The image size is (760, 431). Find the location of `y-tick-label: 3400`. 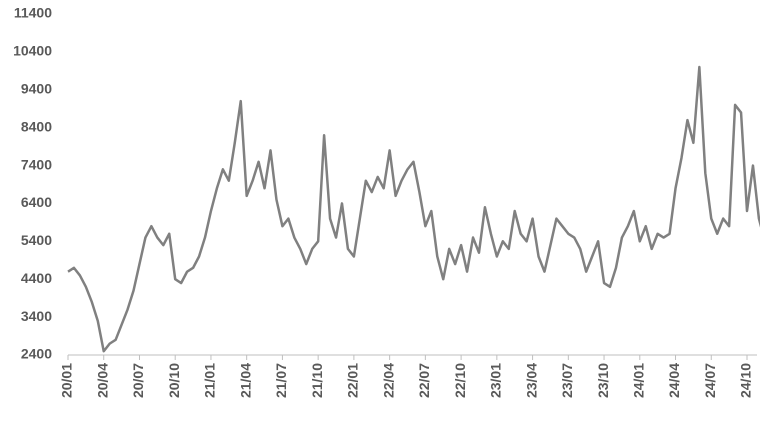

y-tick-label: 3400 is located at coordinates (36, 316).